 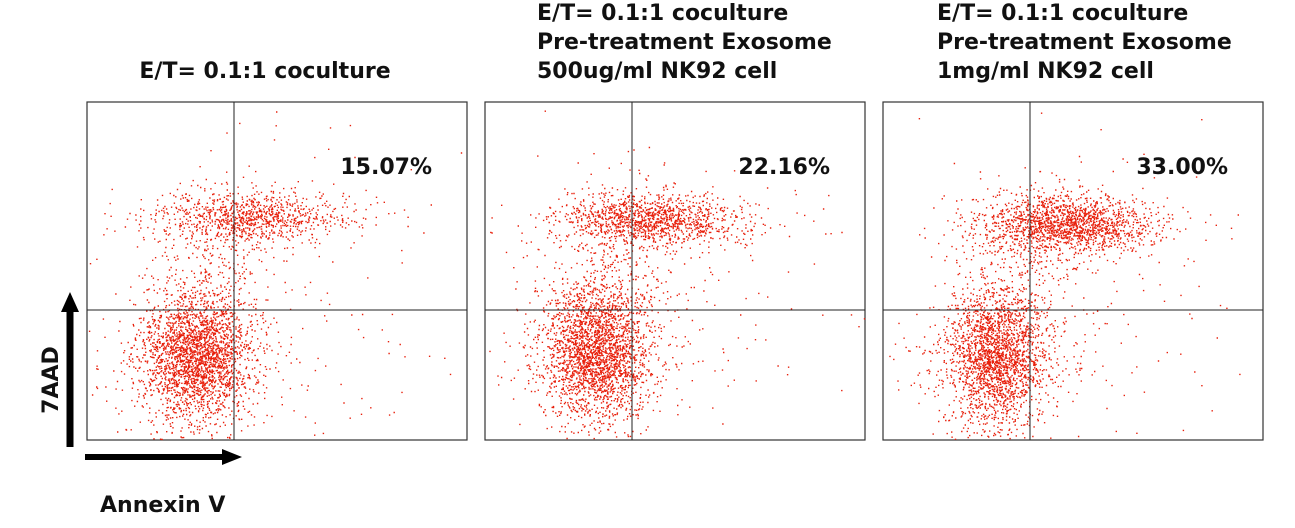 I want to click on y-axis-label: 7AAD, so click(x=51, y=380).